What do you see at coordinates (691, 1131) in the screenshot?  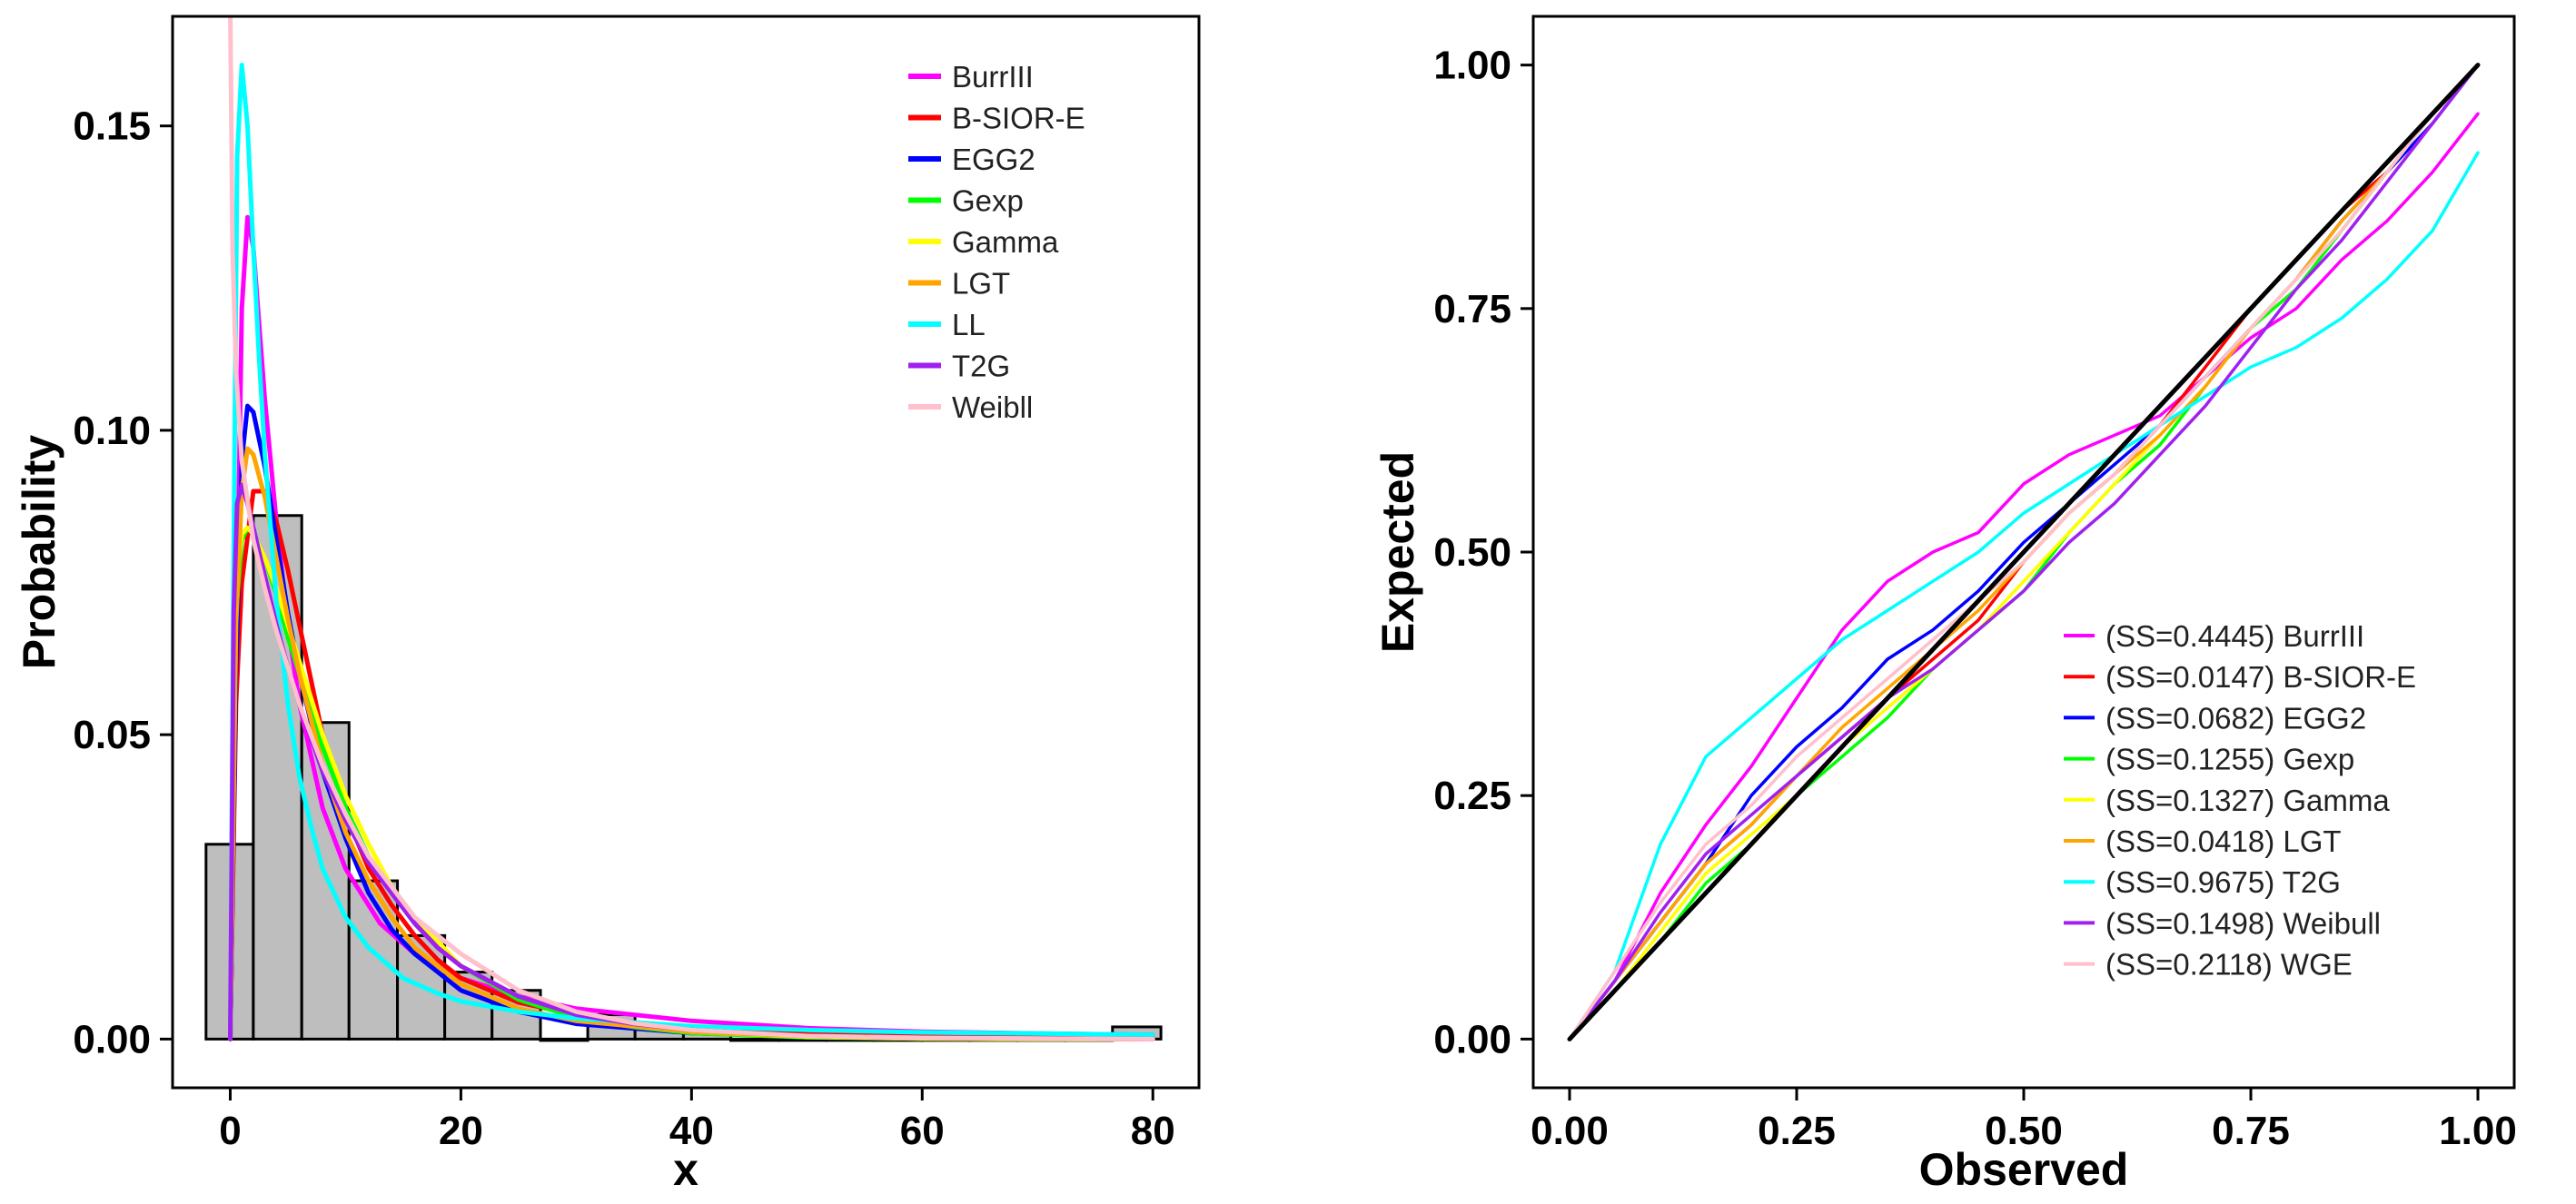 I see `x-tick-label-3: 40` at bounding box center [691, 1131].